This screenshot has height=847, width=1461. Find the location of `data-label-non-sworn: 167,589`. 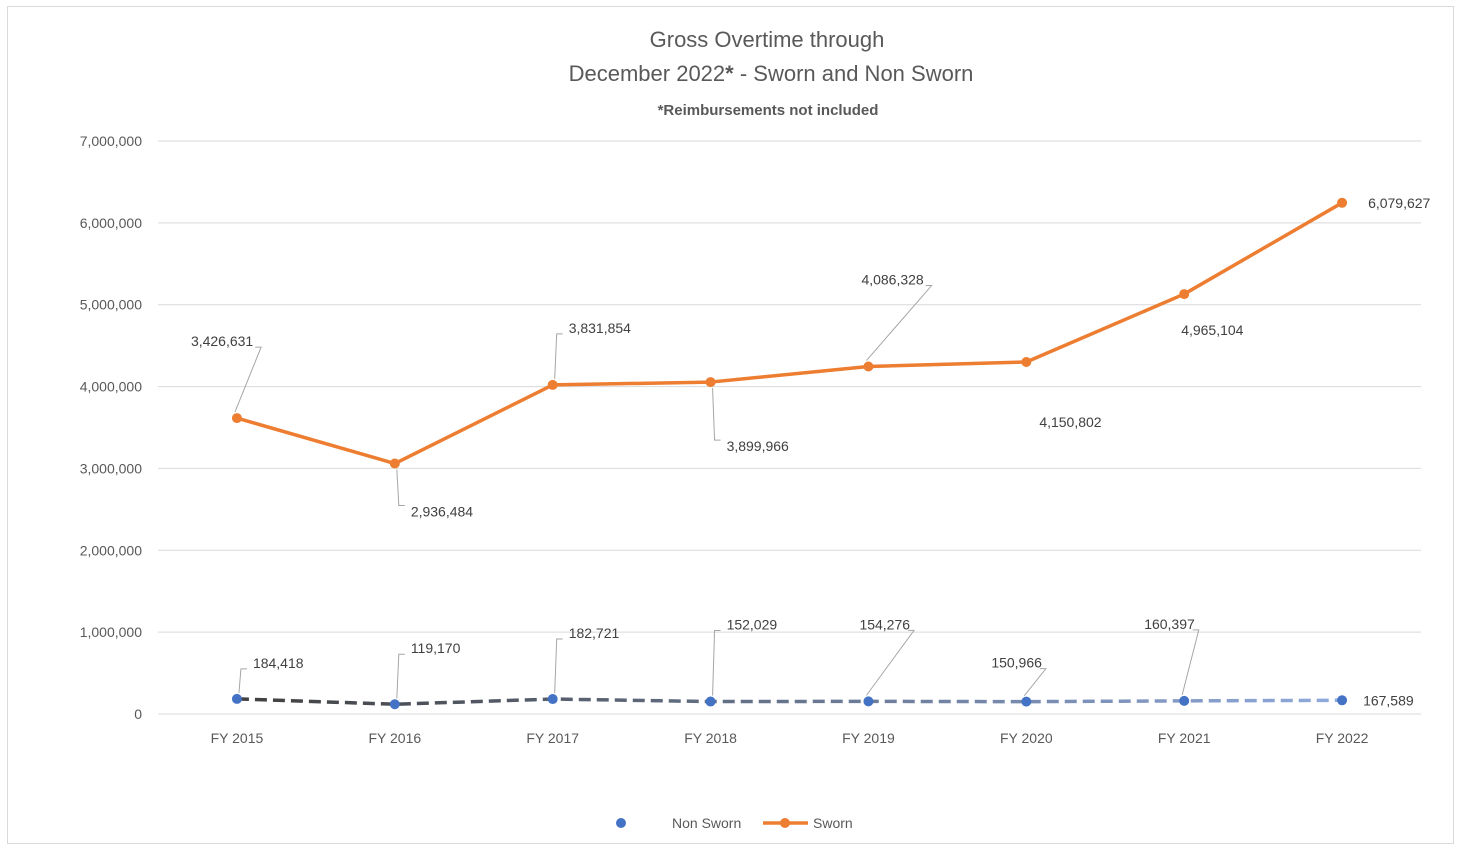

data-label-non-sworn: 167,589 is located at coordinates (1388, 700).